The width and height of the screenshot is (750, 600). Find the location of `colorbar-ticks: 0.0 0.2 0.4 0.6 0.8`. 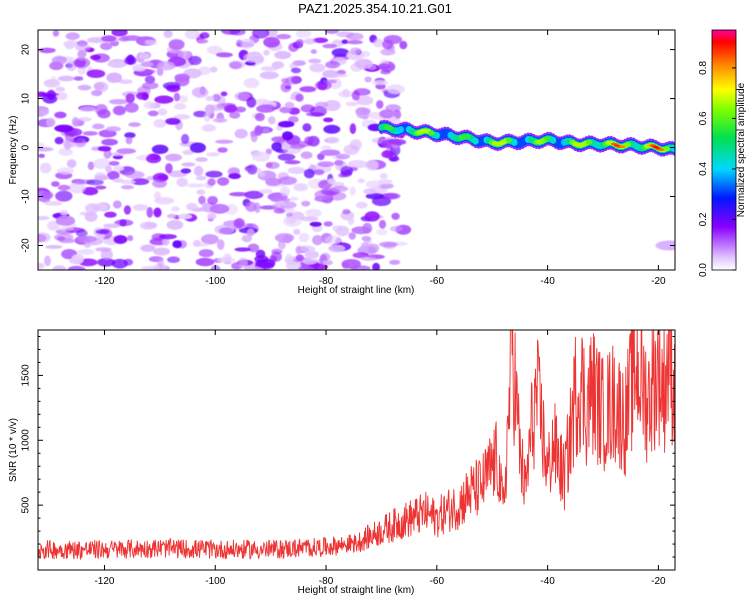

colorbar-ticks: 0.0 0.2 0.4 0.6 0.8 is located at coordinates (717, 169).